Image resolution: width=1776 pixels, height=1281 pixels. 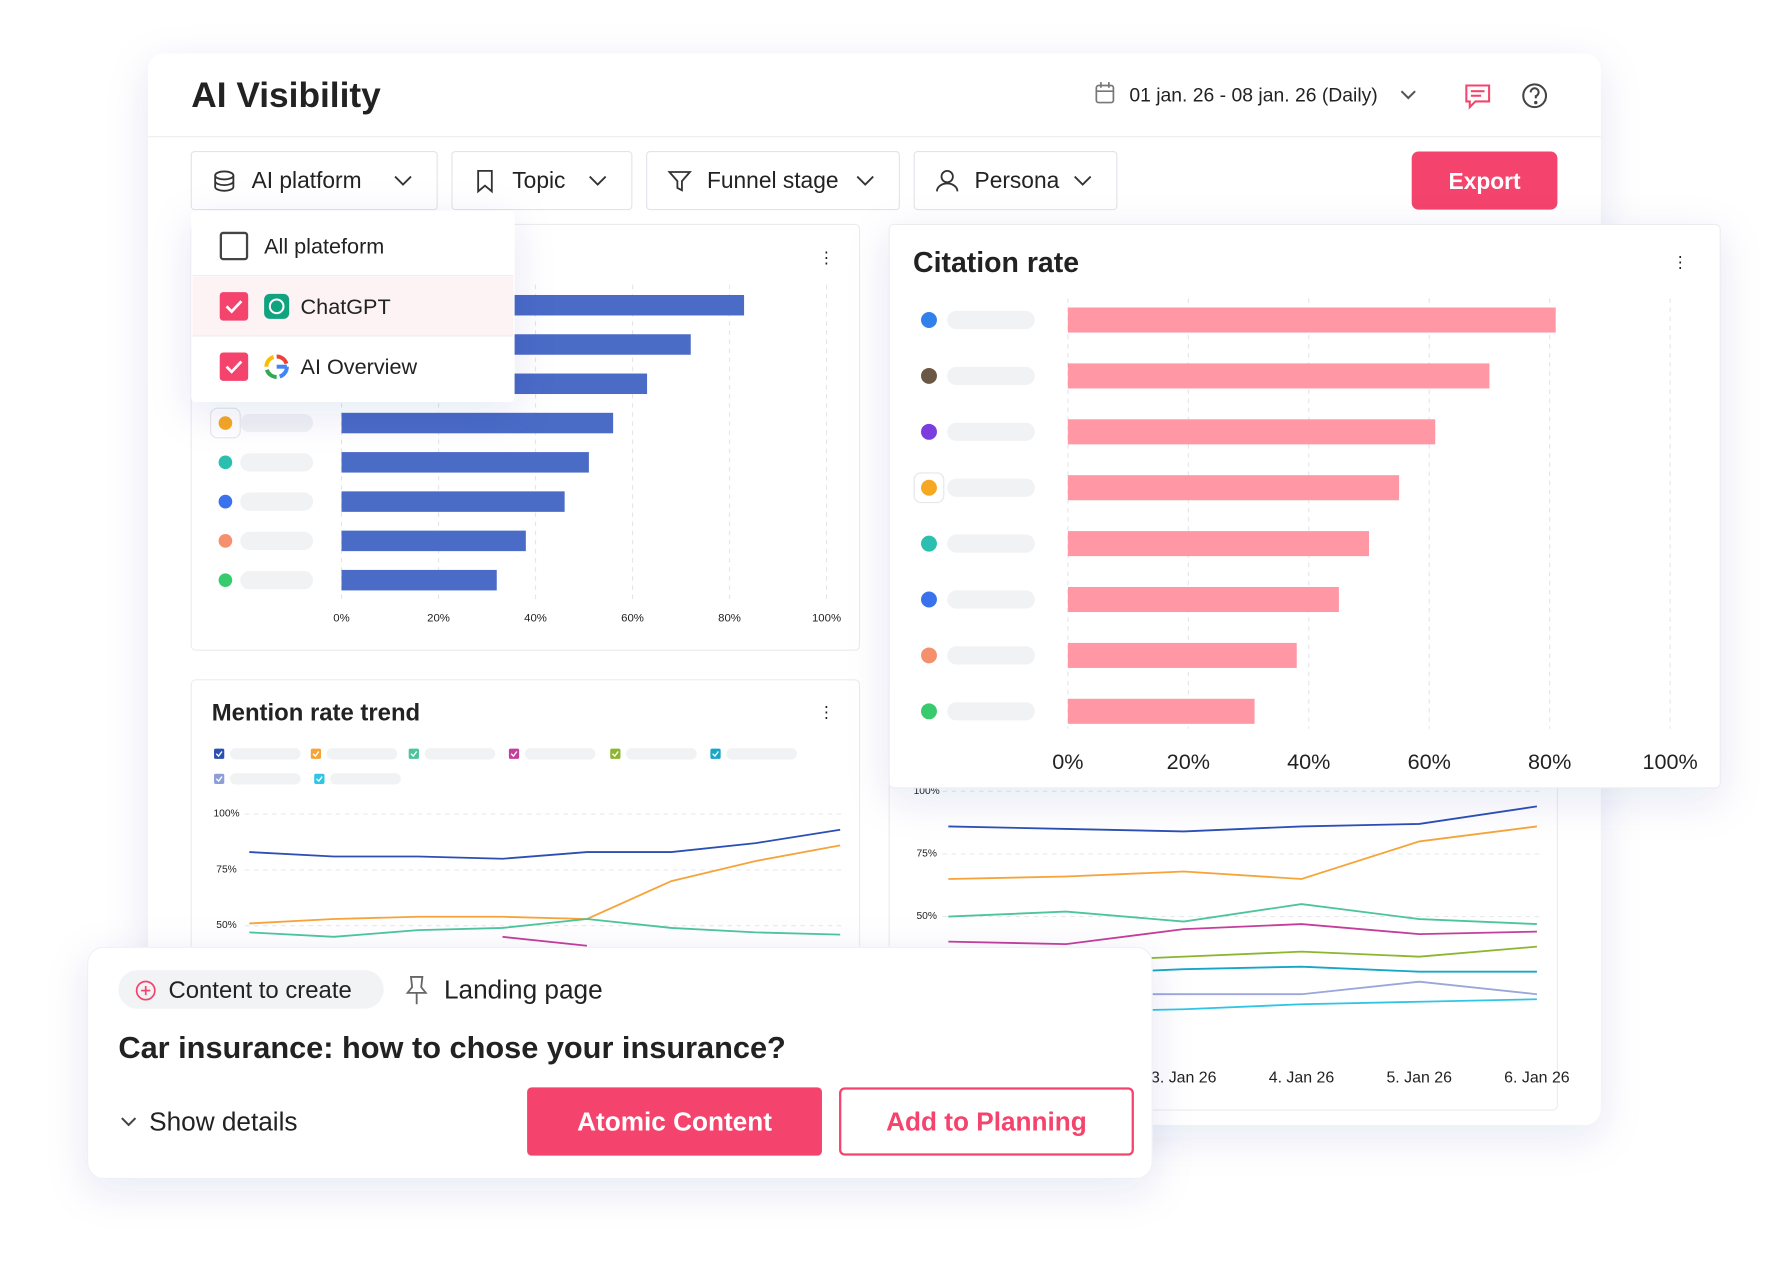 What do you see at coordinates (1535, 96) in the screenshot?
I see `help-icon` at bounding box center [1535, 96].